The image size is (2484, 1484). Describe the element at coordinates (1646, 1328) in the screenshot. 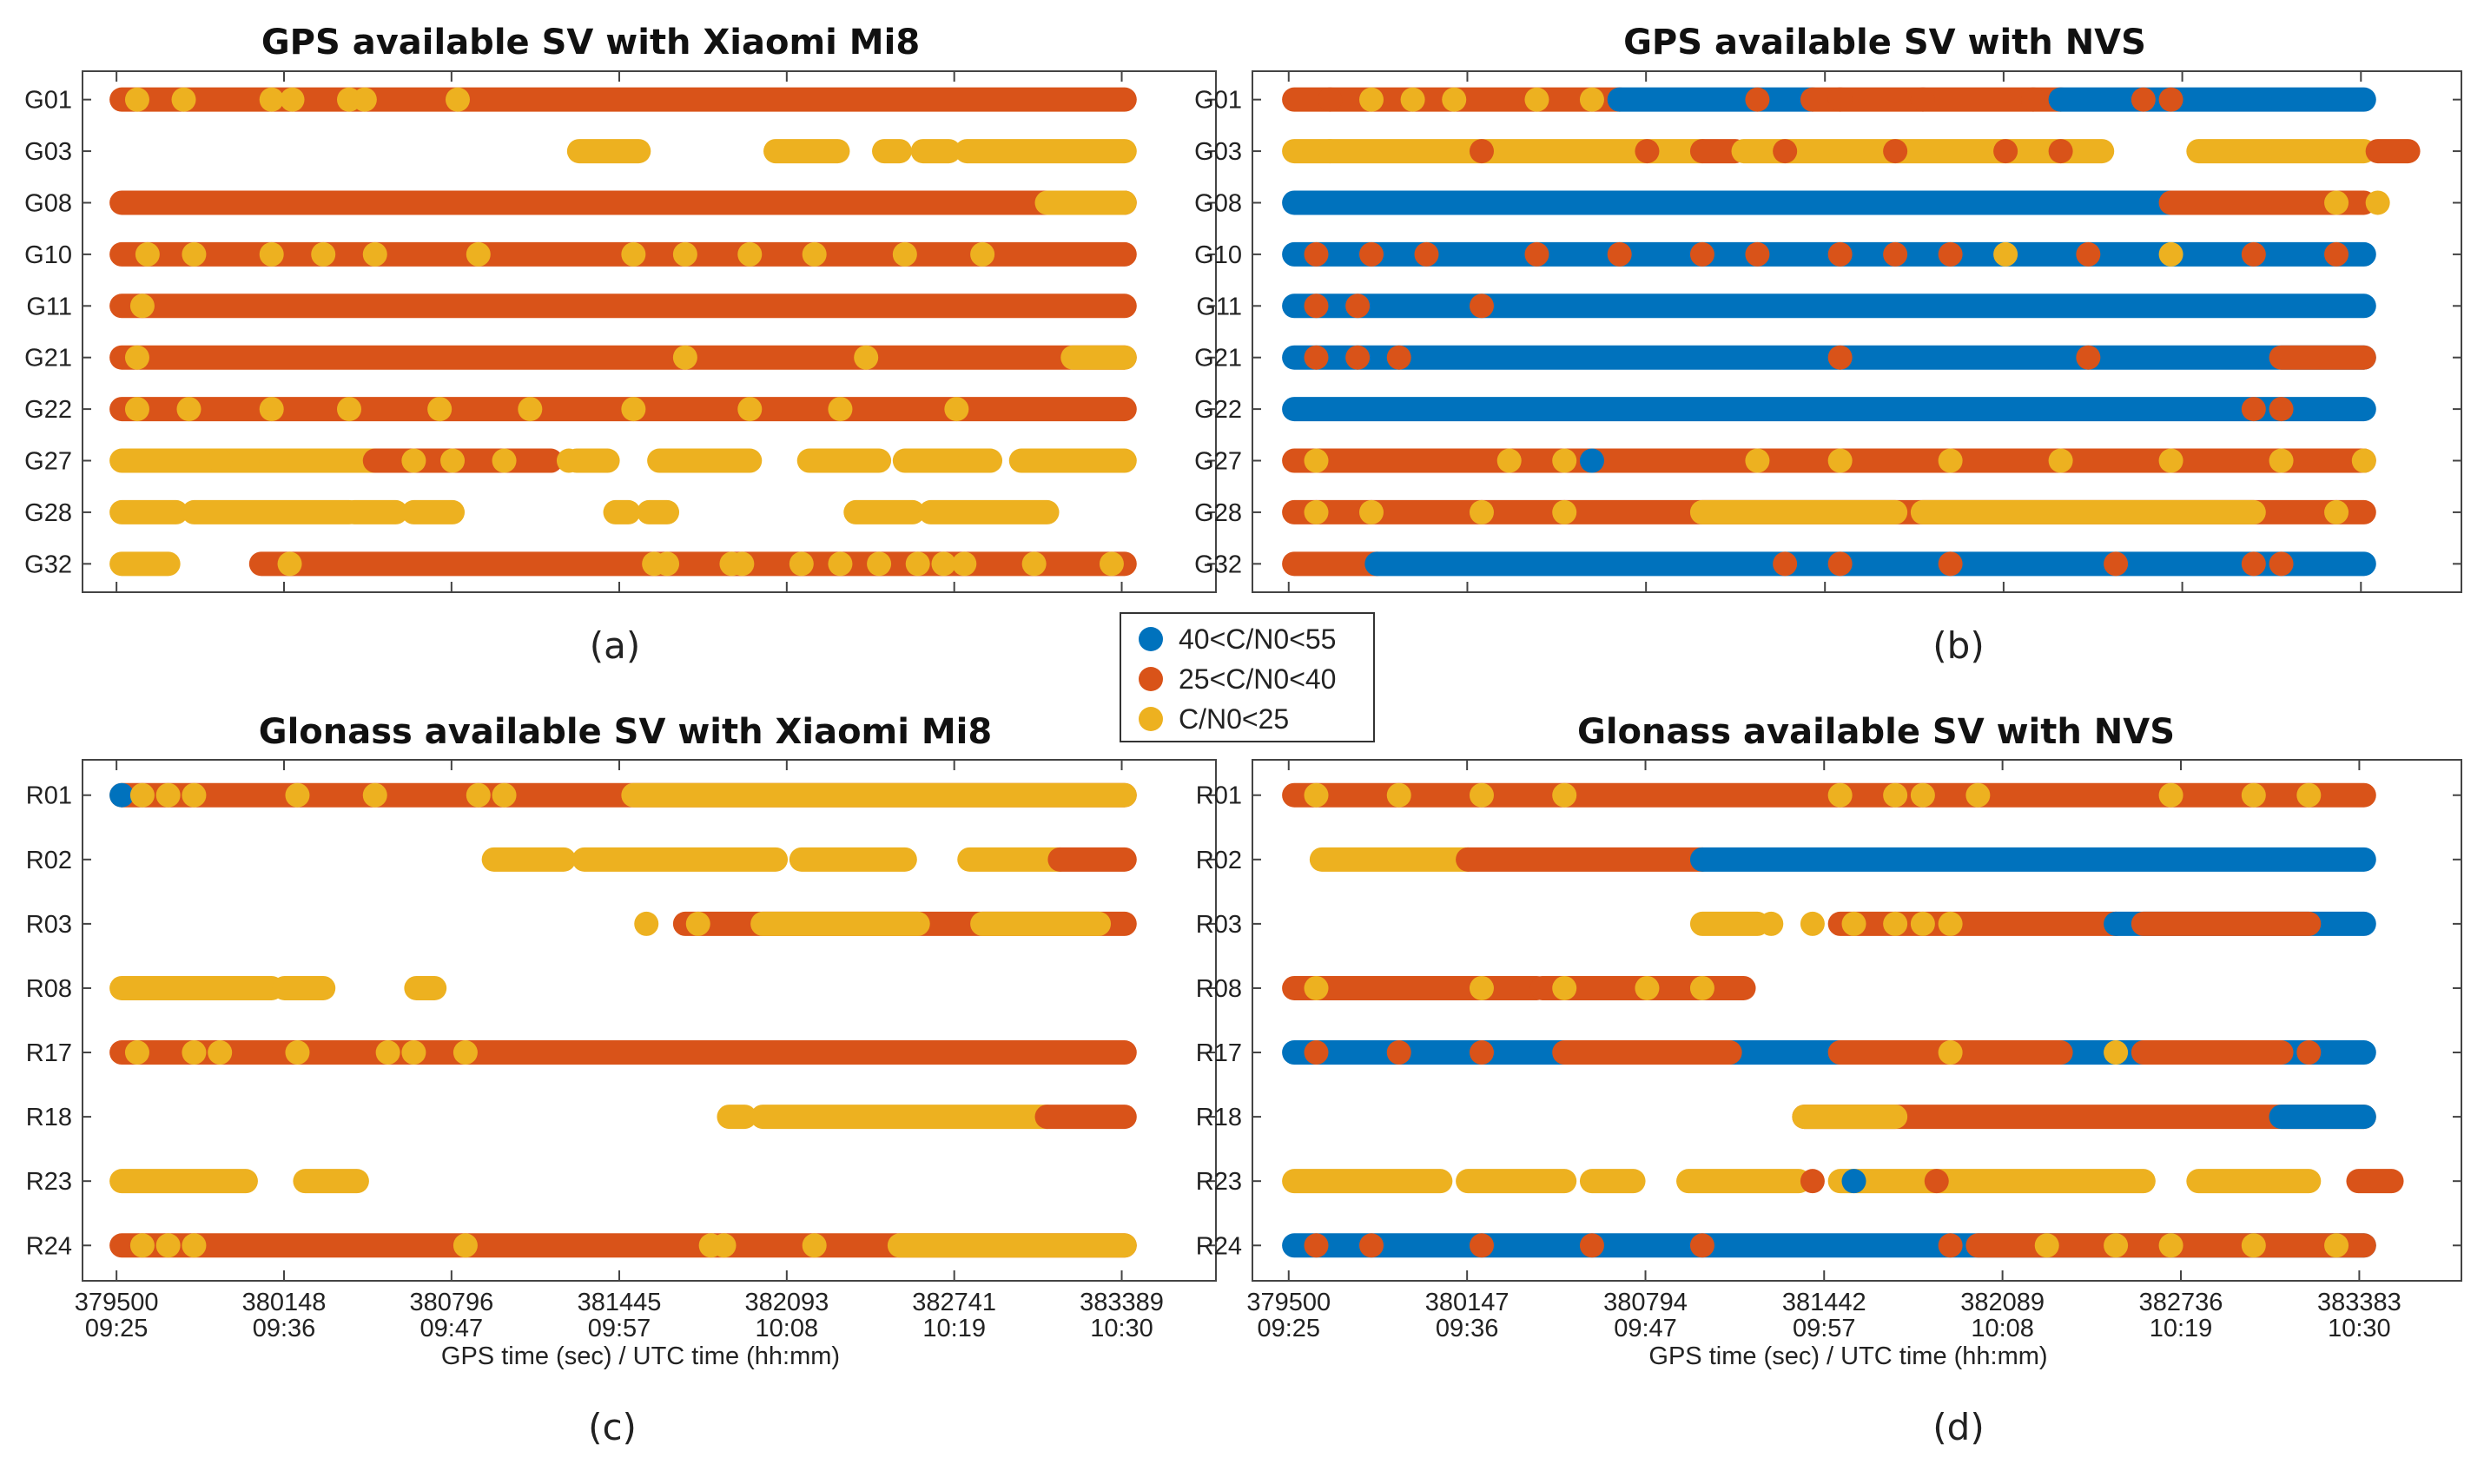

I see `x-tick-sublabel-d-2: 09:47` at that location.